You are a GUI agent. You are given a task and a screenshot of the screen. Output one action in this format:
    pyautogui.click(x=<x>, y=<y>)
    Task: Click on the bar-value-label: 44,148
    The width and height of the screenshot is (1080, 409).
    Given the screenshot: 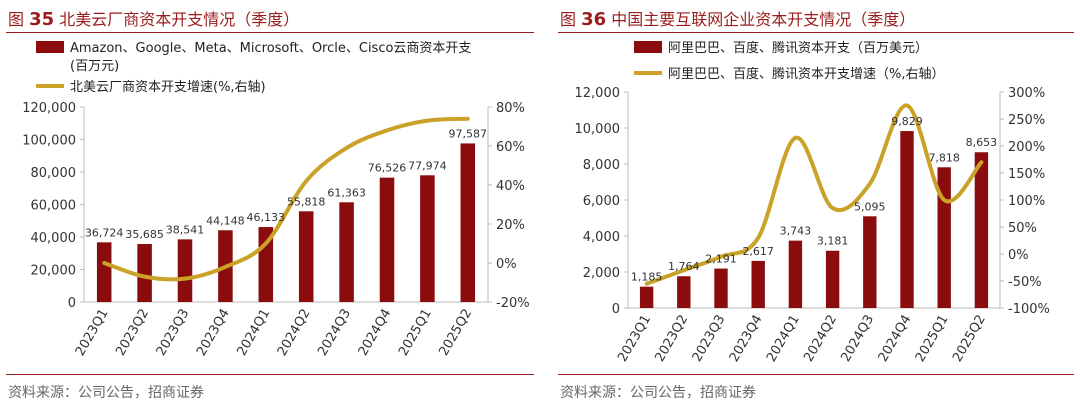 What is the action you would take?
    pyautogui.click(x=225, y=220)
    